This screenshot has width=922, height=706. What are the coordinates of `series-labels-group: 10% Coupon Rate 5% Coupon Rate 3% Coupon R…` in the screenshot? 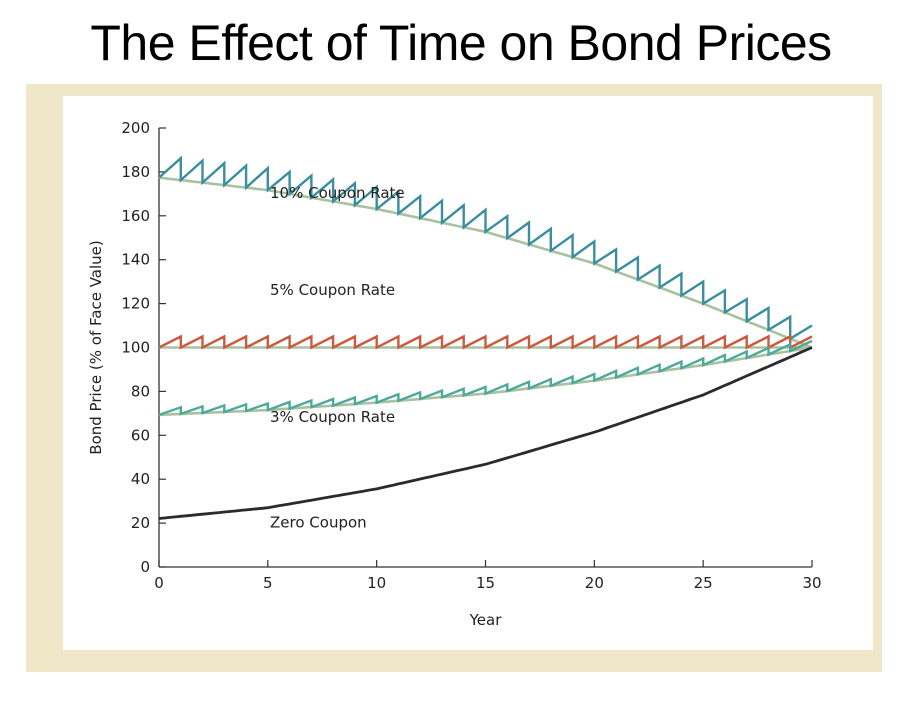 It's located at (337, 357).